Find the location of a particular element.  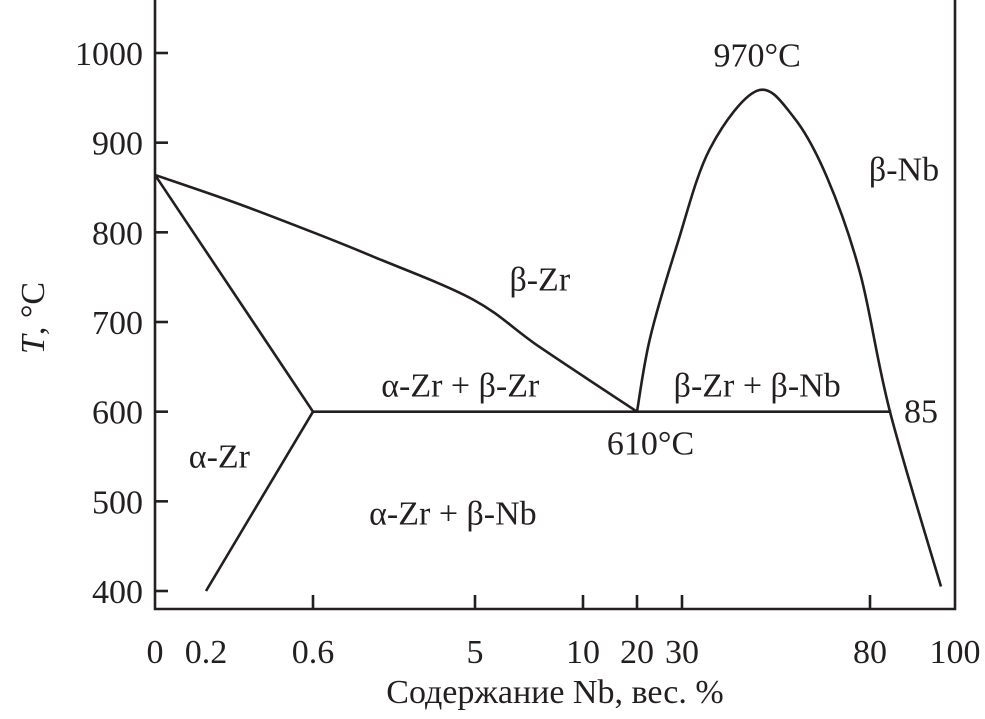

x-tick-label: 10 is located at coordinates (583, 652).